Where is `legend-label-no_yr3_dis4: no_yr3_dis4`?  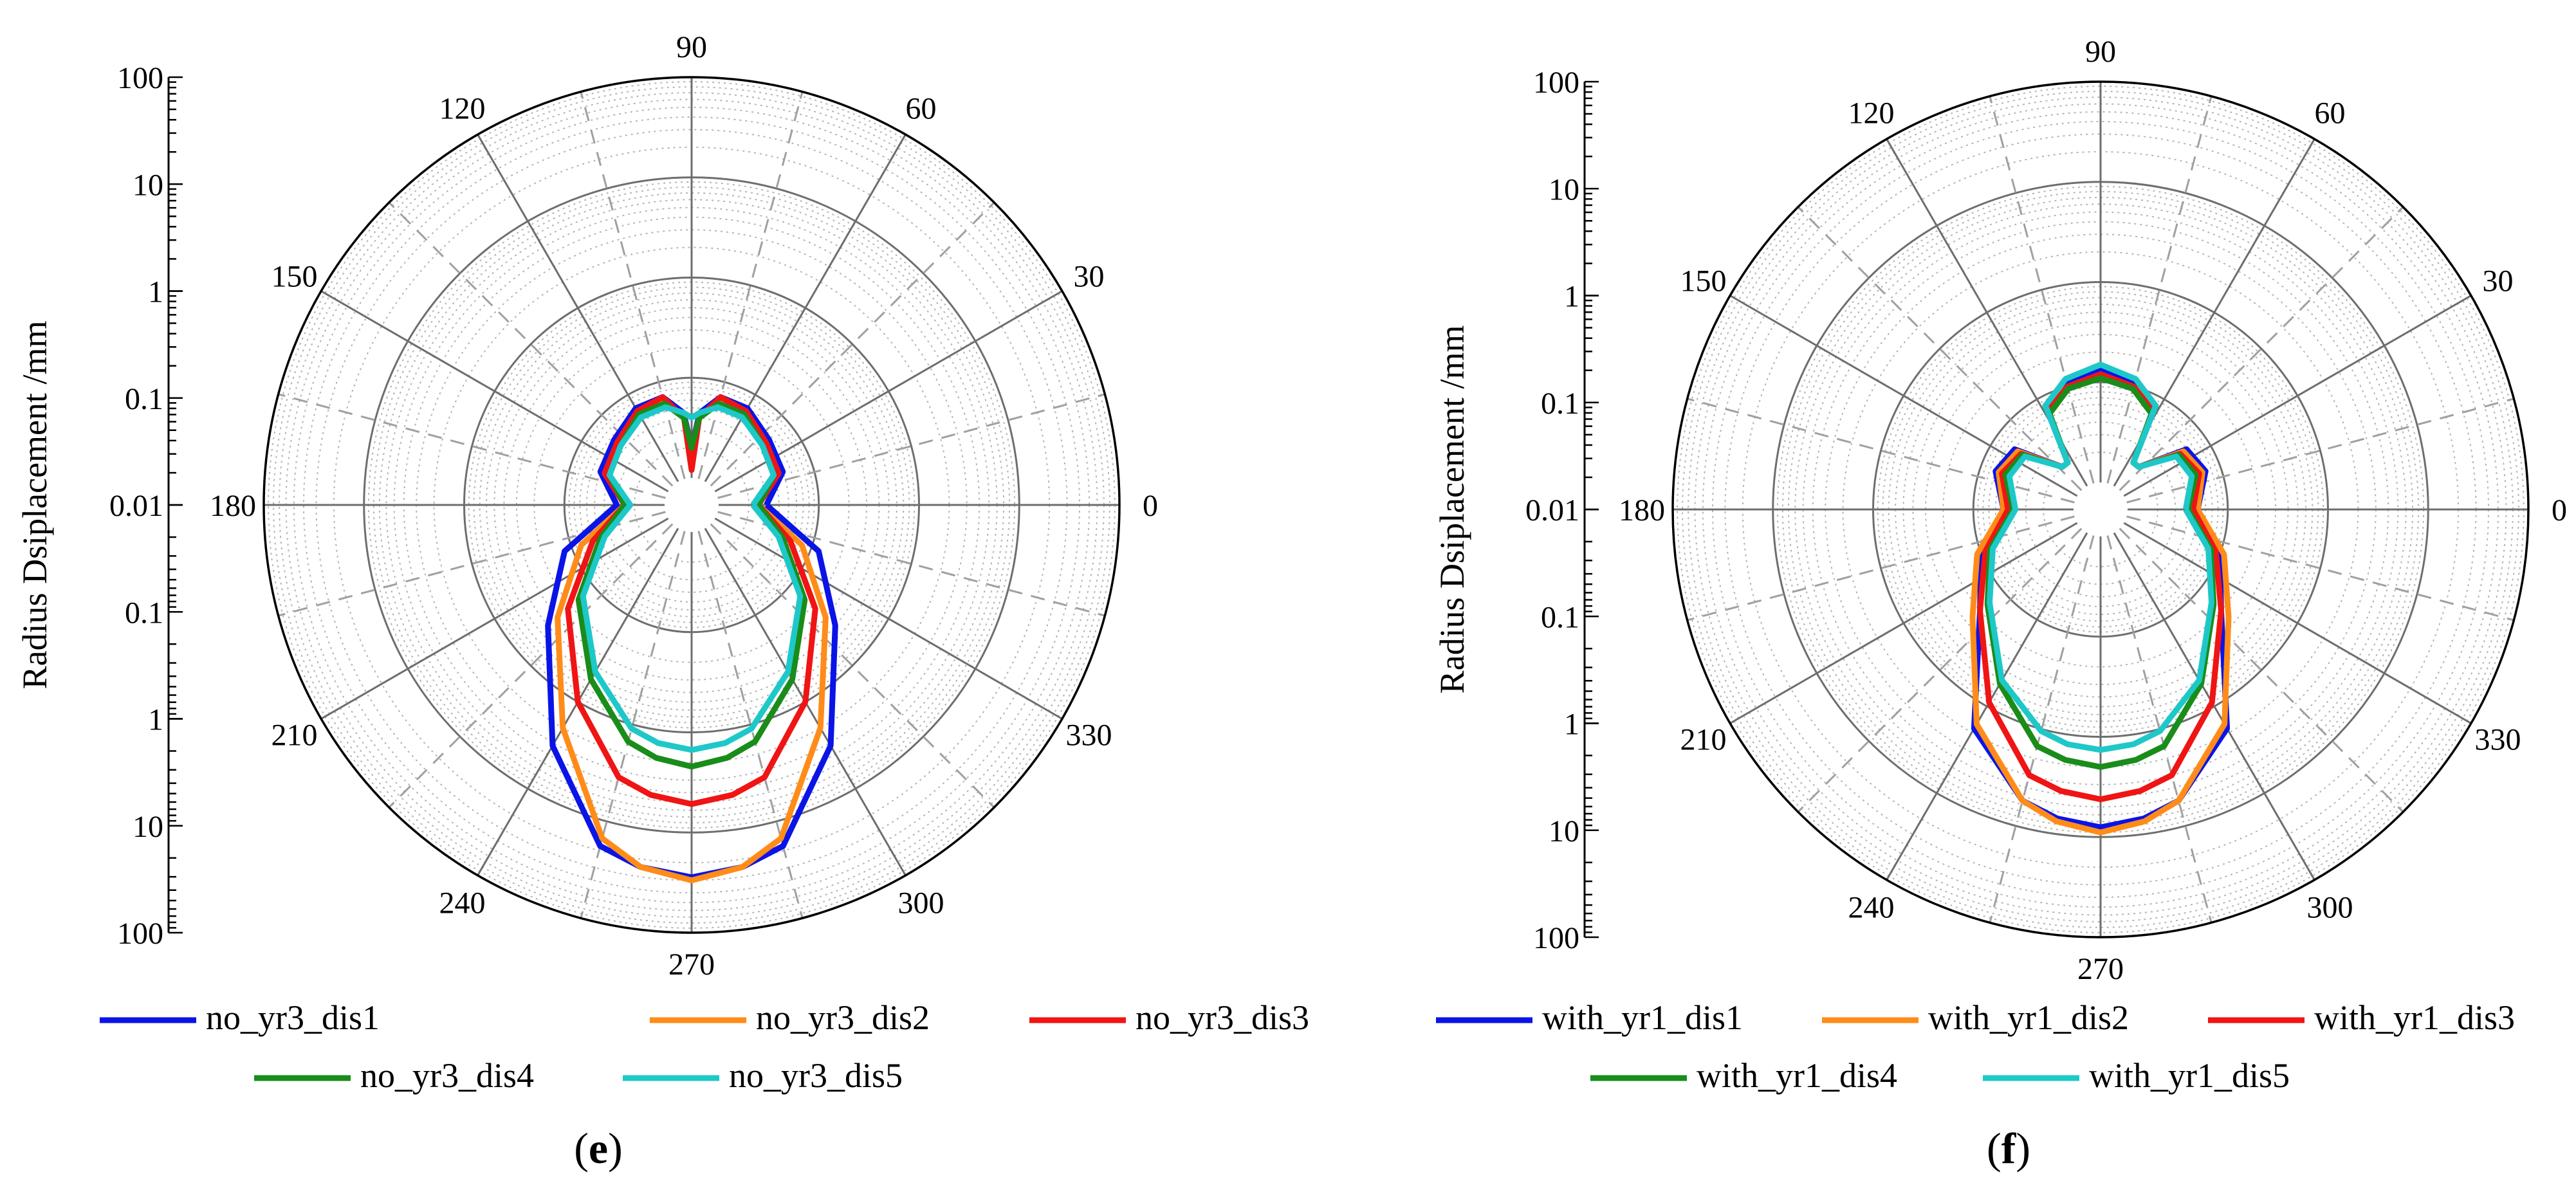 legend-label-no_yr3_dis4: no_yr3_dis4 is located at coordinates (447, 1075).